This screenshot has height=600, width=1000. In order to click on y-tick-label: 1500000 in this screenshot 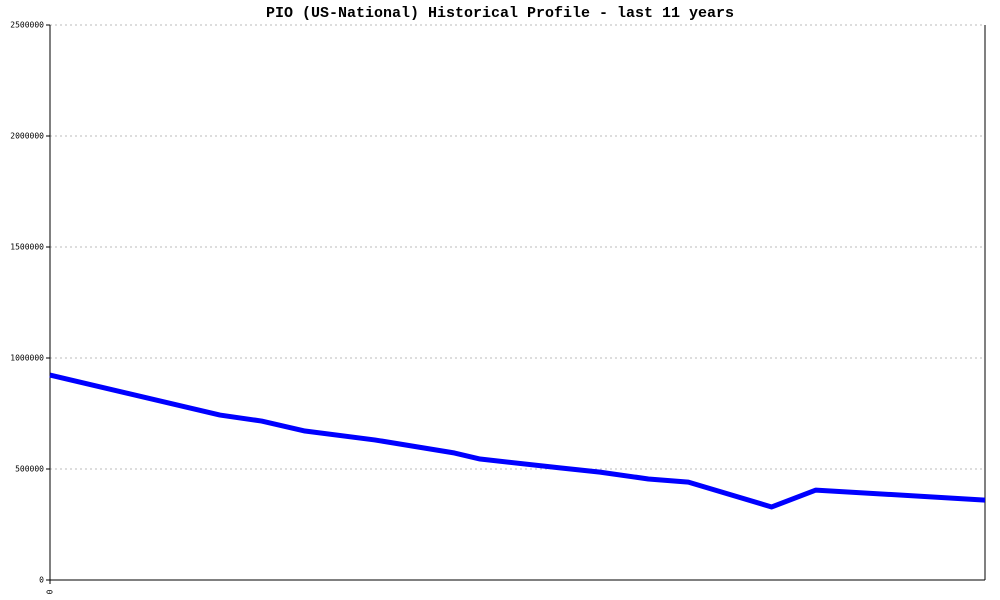, I will do `click(27, 247)`.